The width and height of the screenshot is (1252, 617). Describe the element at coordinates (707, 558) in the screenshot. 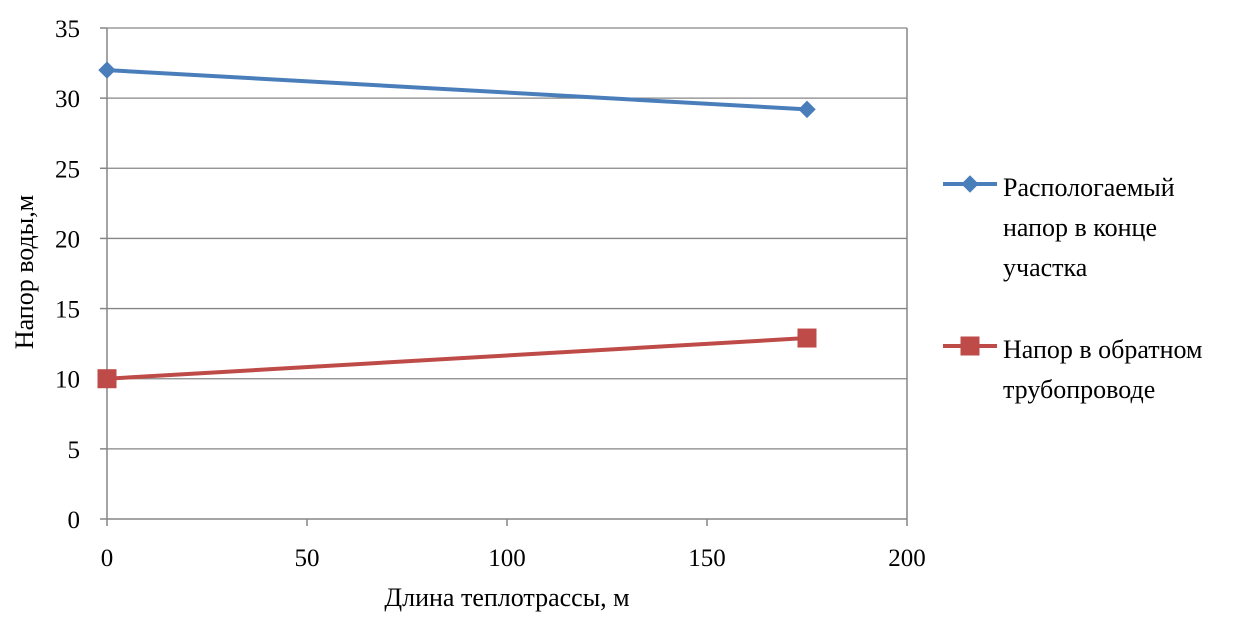

I see `x-tick-label: 150` at that location.